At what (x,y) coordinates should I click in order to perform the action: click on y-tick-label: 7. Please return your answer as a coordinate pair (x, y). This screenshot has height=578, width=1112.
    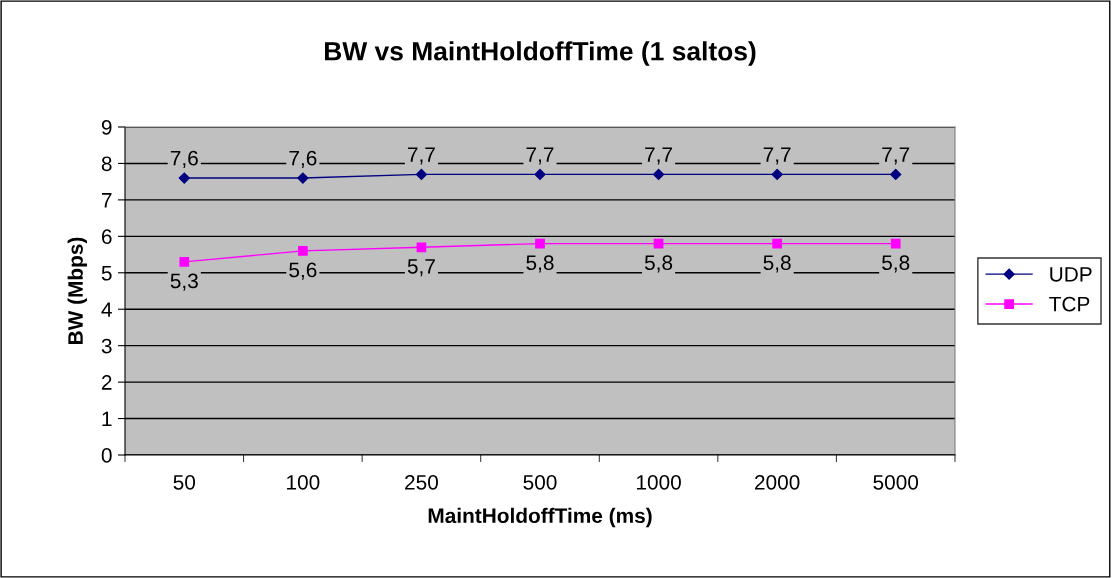
    Looking at the image, I should click on (106, 200).